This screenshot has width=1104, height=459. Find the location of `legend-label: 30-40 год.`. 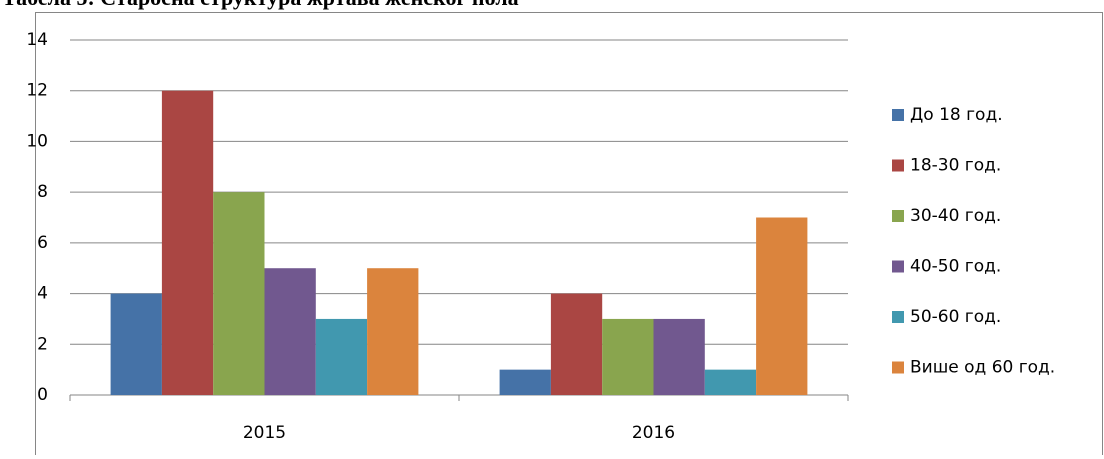

legend-label: 30-40 год. is located at coordinates (955, 216).